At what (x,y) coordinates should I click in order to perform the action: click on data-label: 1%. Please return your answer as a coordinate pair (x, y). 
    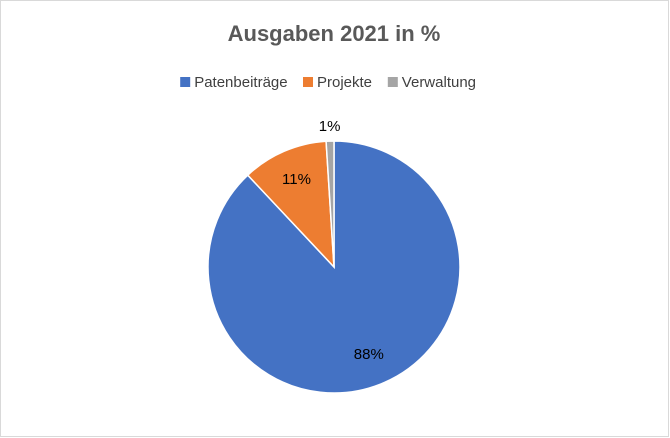
    Looking at the image, I should click on (330, 126).